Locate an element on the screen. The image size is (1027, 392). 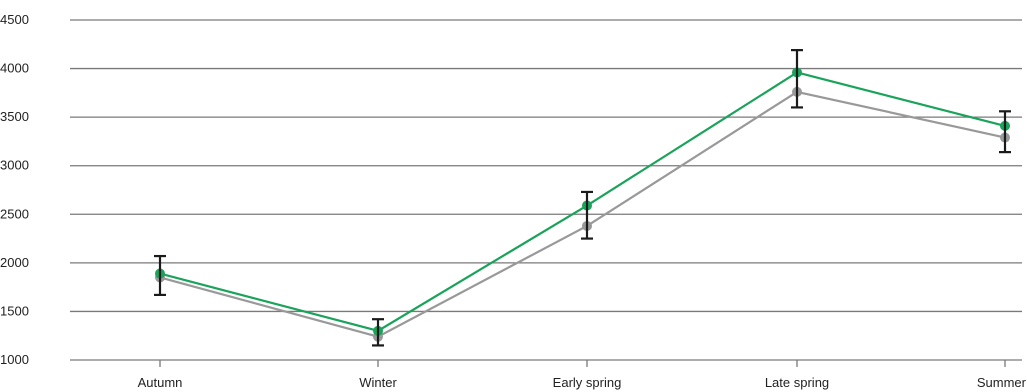
y-tick-label: 1000 is located at coordinates (14, 359).